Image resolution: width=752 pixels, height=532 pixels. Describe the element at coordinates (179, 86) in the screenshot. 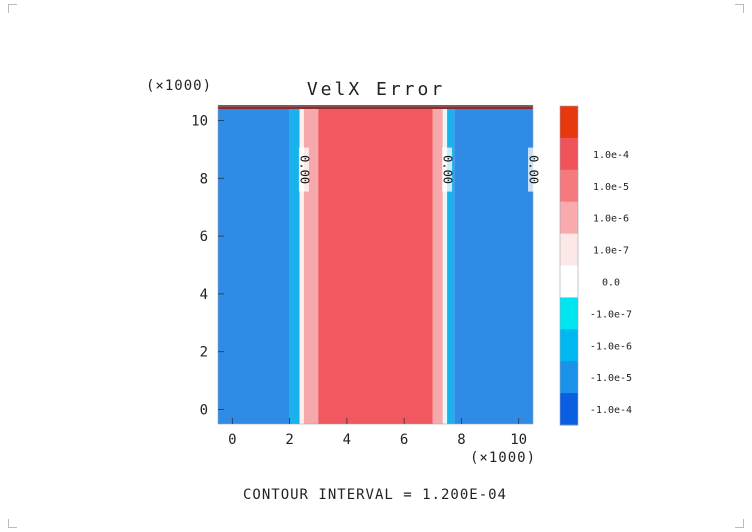

I see `y-multiplier-label: (×1000)` at that location.